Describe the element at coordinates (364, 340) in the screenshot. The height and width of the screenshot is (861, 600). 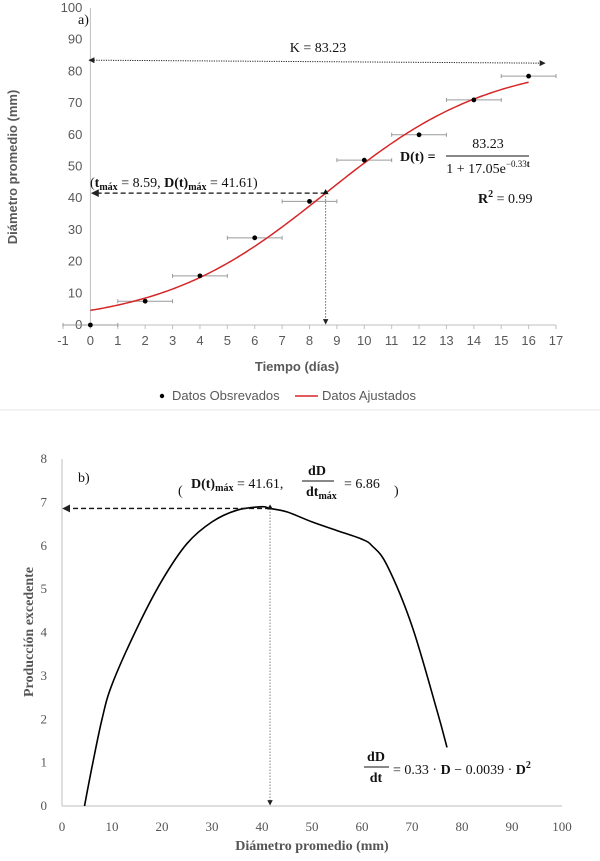
I see `chart-a-x-tick: 10` at that location.